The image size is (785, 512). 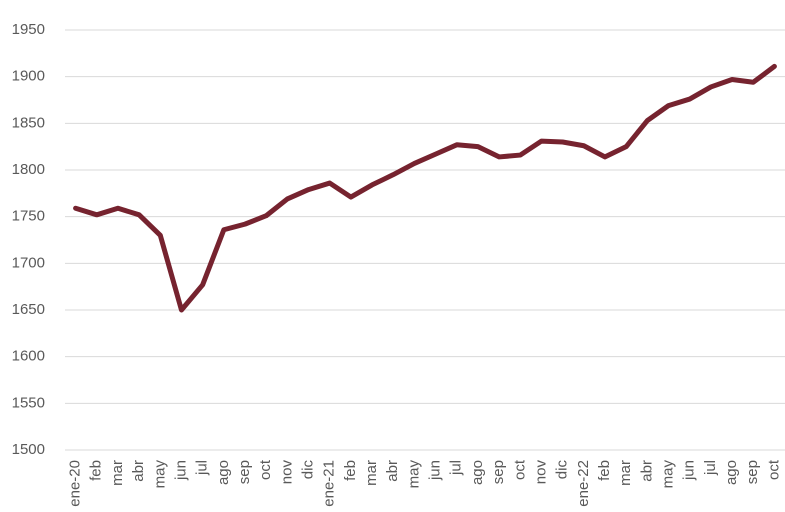 What do you see at coordinates (28, 309) in the screenshot?
I see `y-tick-label: 1650` at bounding box center [28, 309].